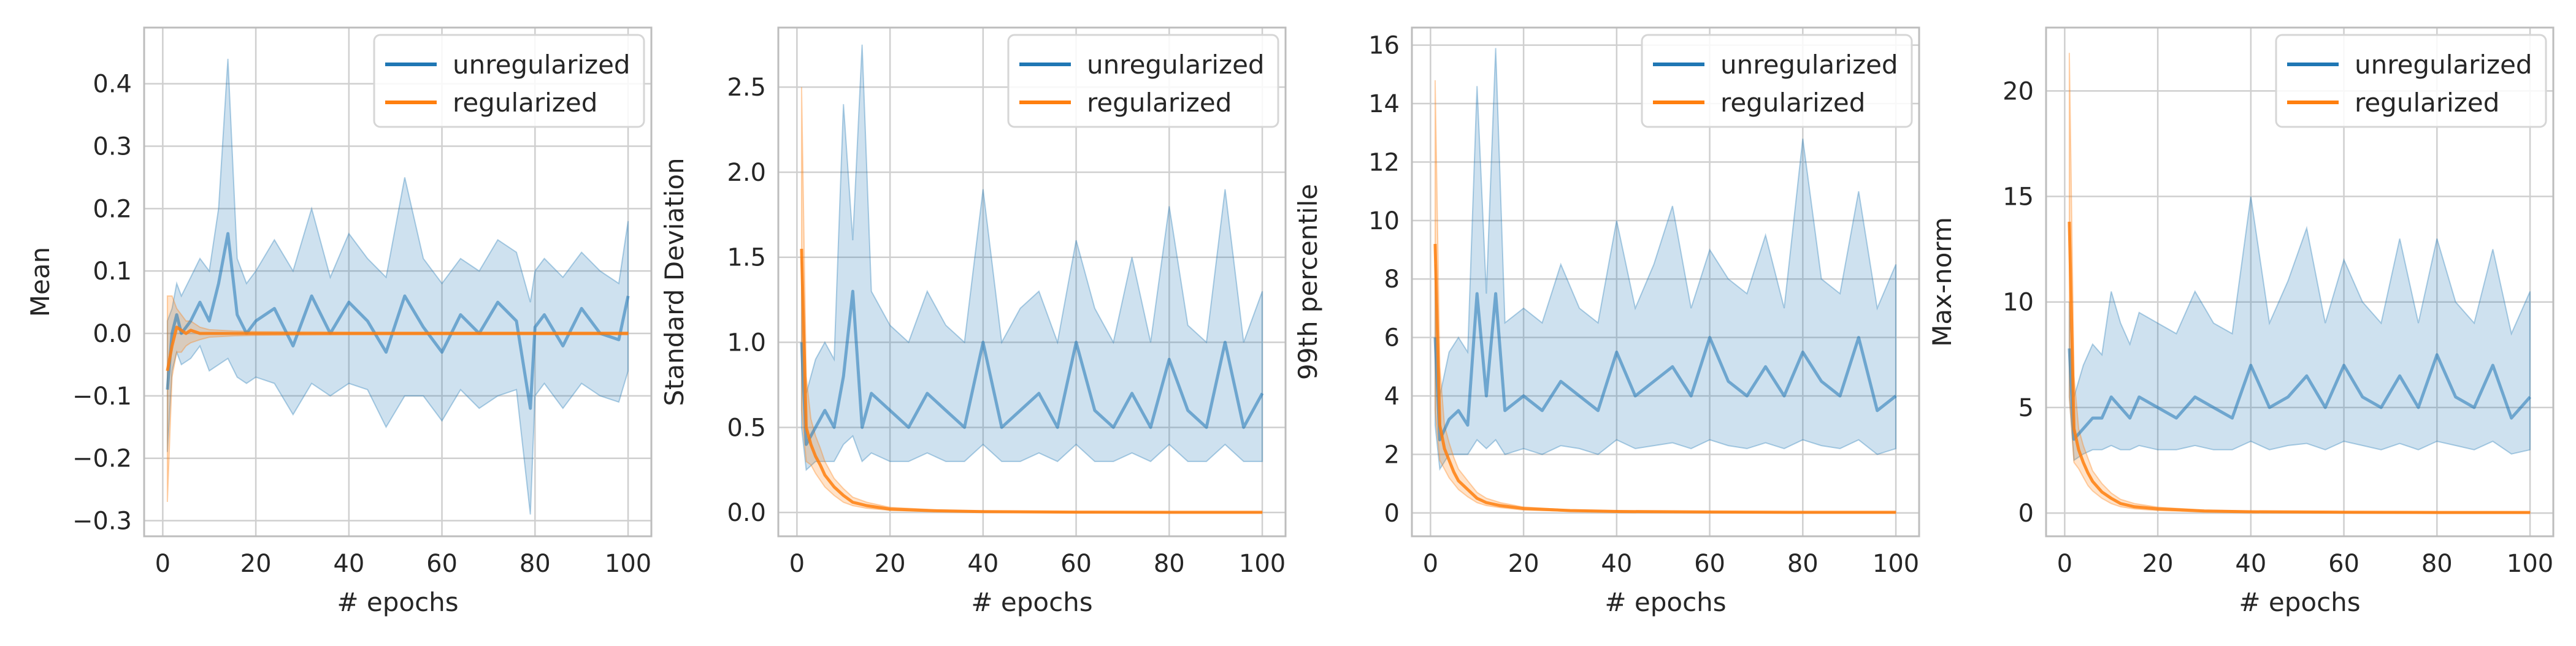  I want to click on y-tick-label: 14, so click(1384, 104).